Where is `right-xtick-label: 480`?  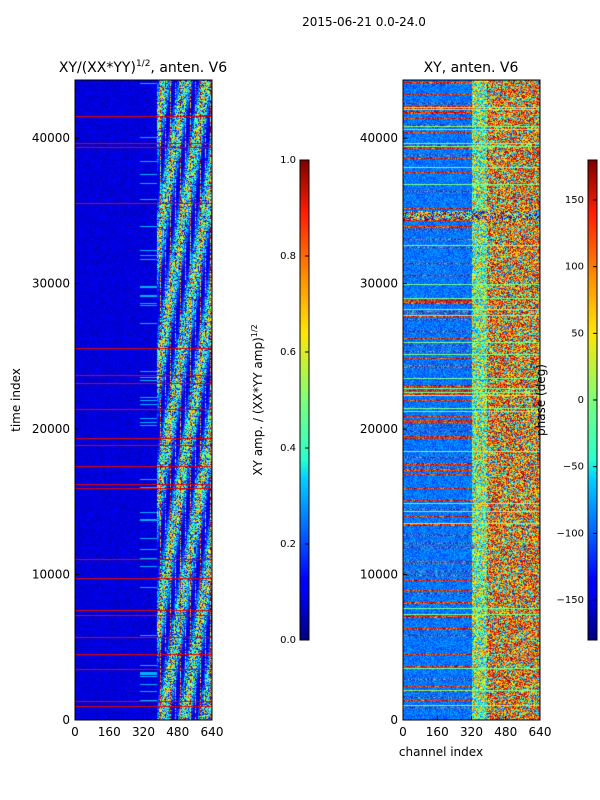 right-xtick-label: 480 is located at coordinates (505, 732).